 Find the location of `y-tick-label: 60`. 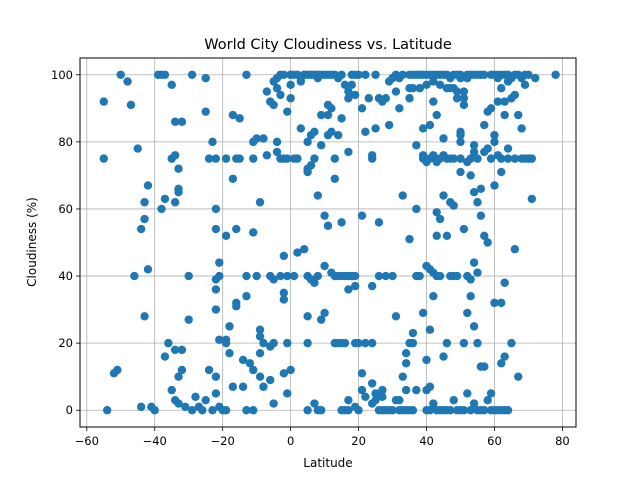

y-tick-label: 60 is located at coordinates (65, 209).